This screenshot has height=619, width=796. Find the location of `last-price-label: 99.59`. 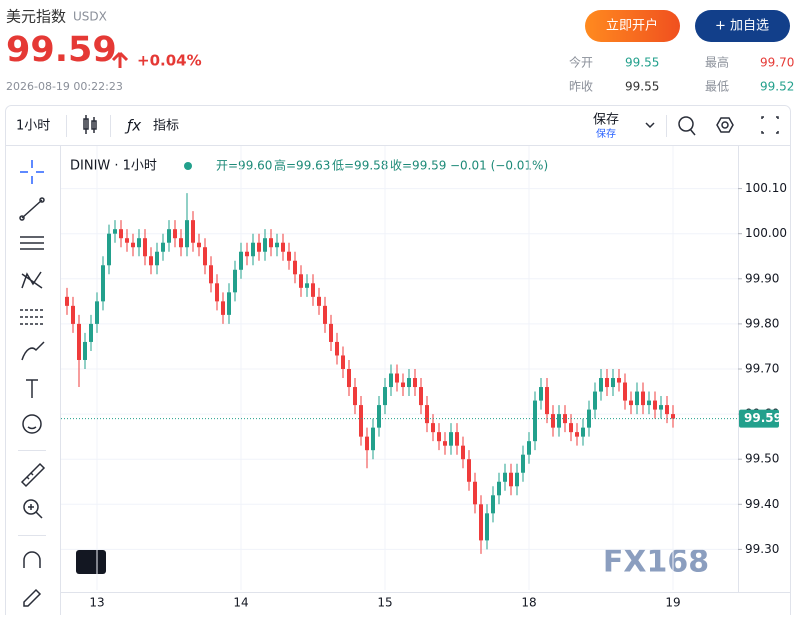

last-price-label: 99.59 is located at coordinates (763, 418).